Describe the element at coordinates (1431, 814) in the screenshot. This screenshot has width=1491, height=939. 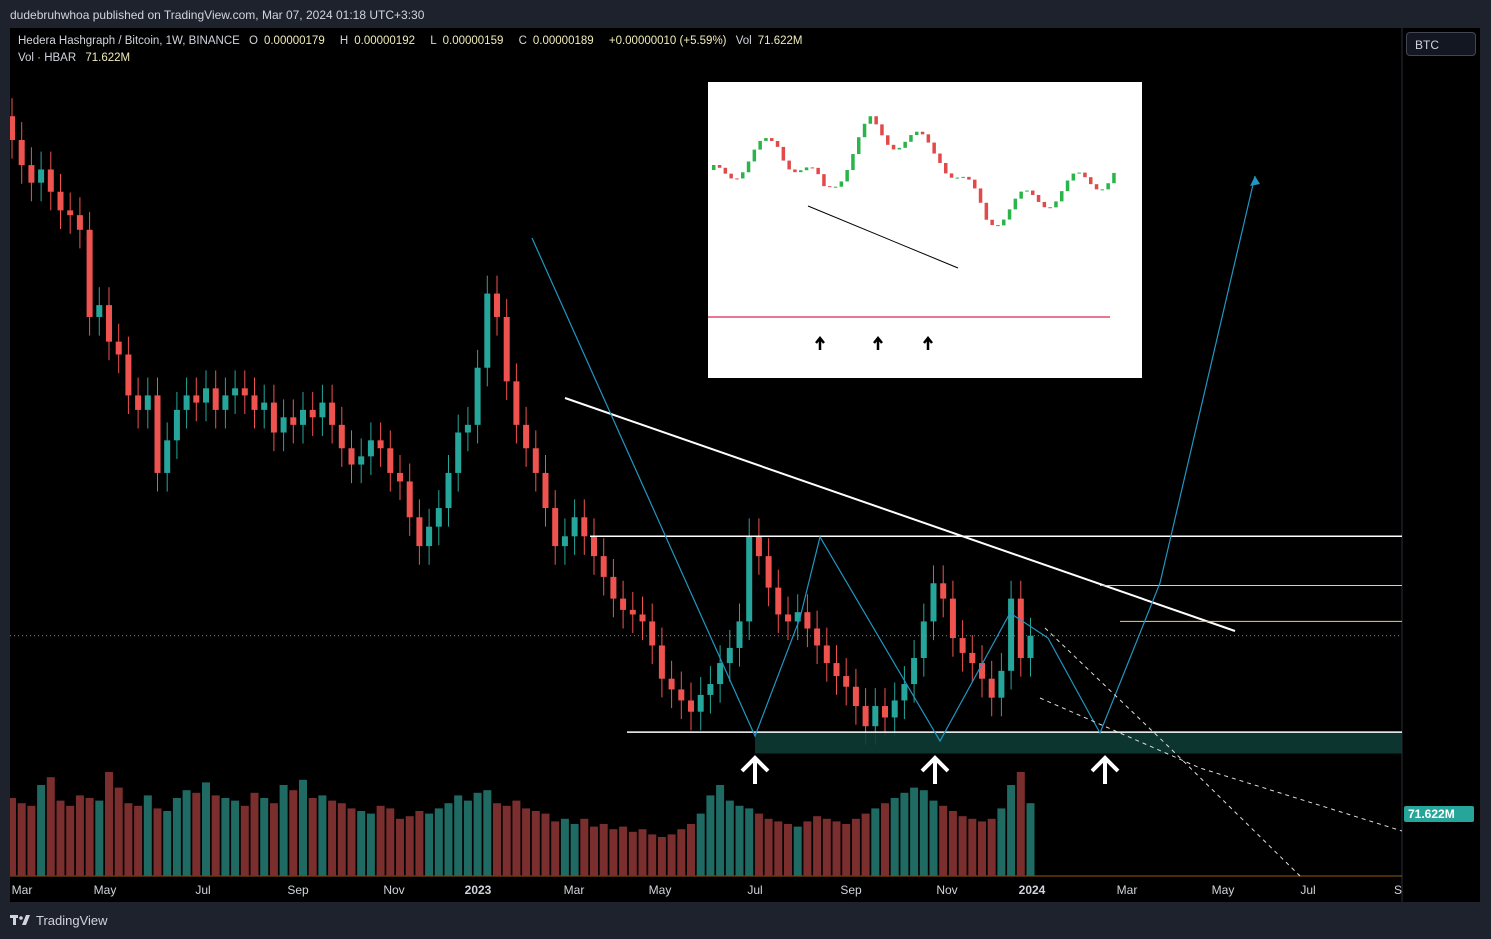
I see `price-label: 71.622M` at that location.